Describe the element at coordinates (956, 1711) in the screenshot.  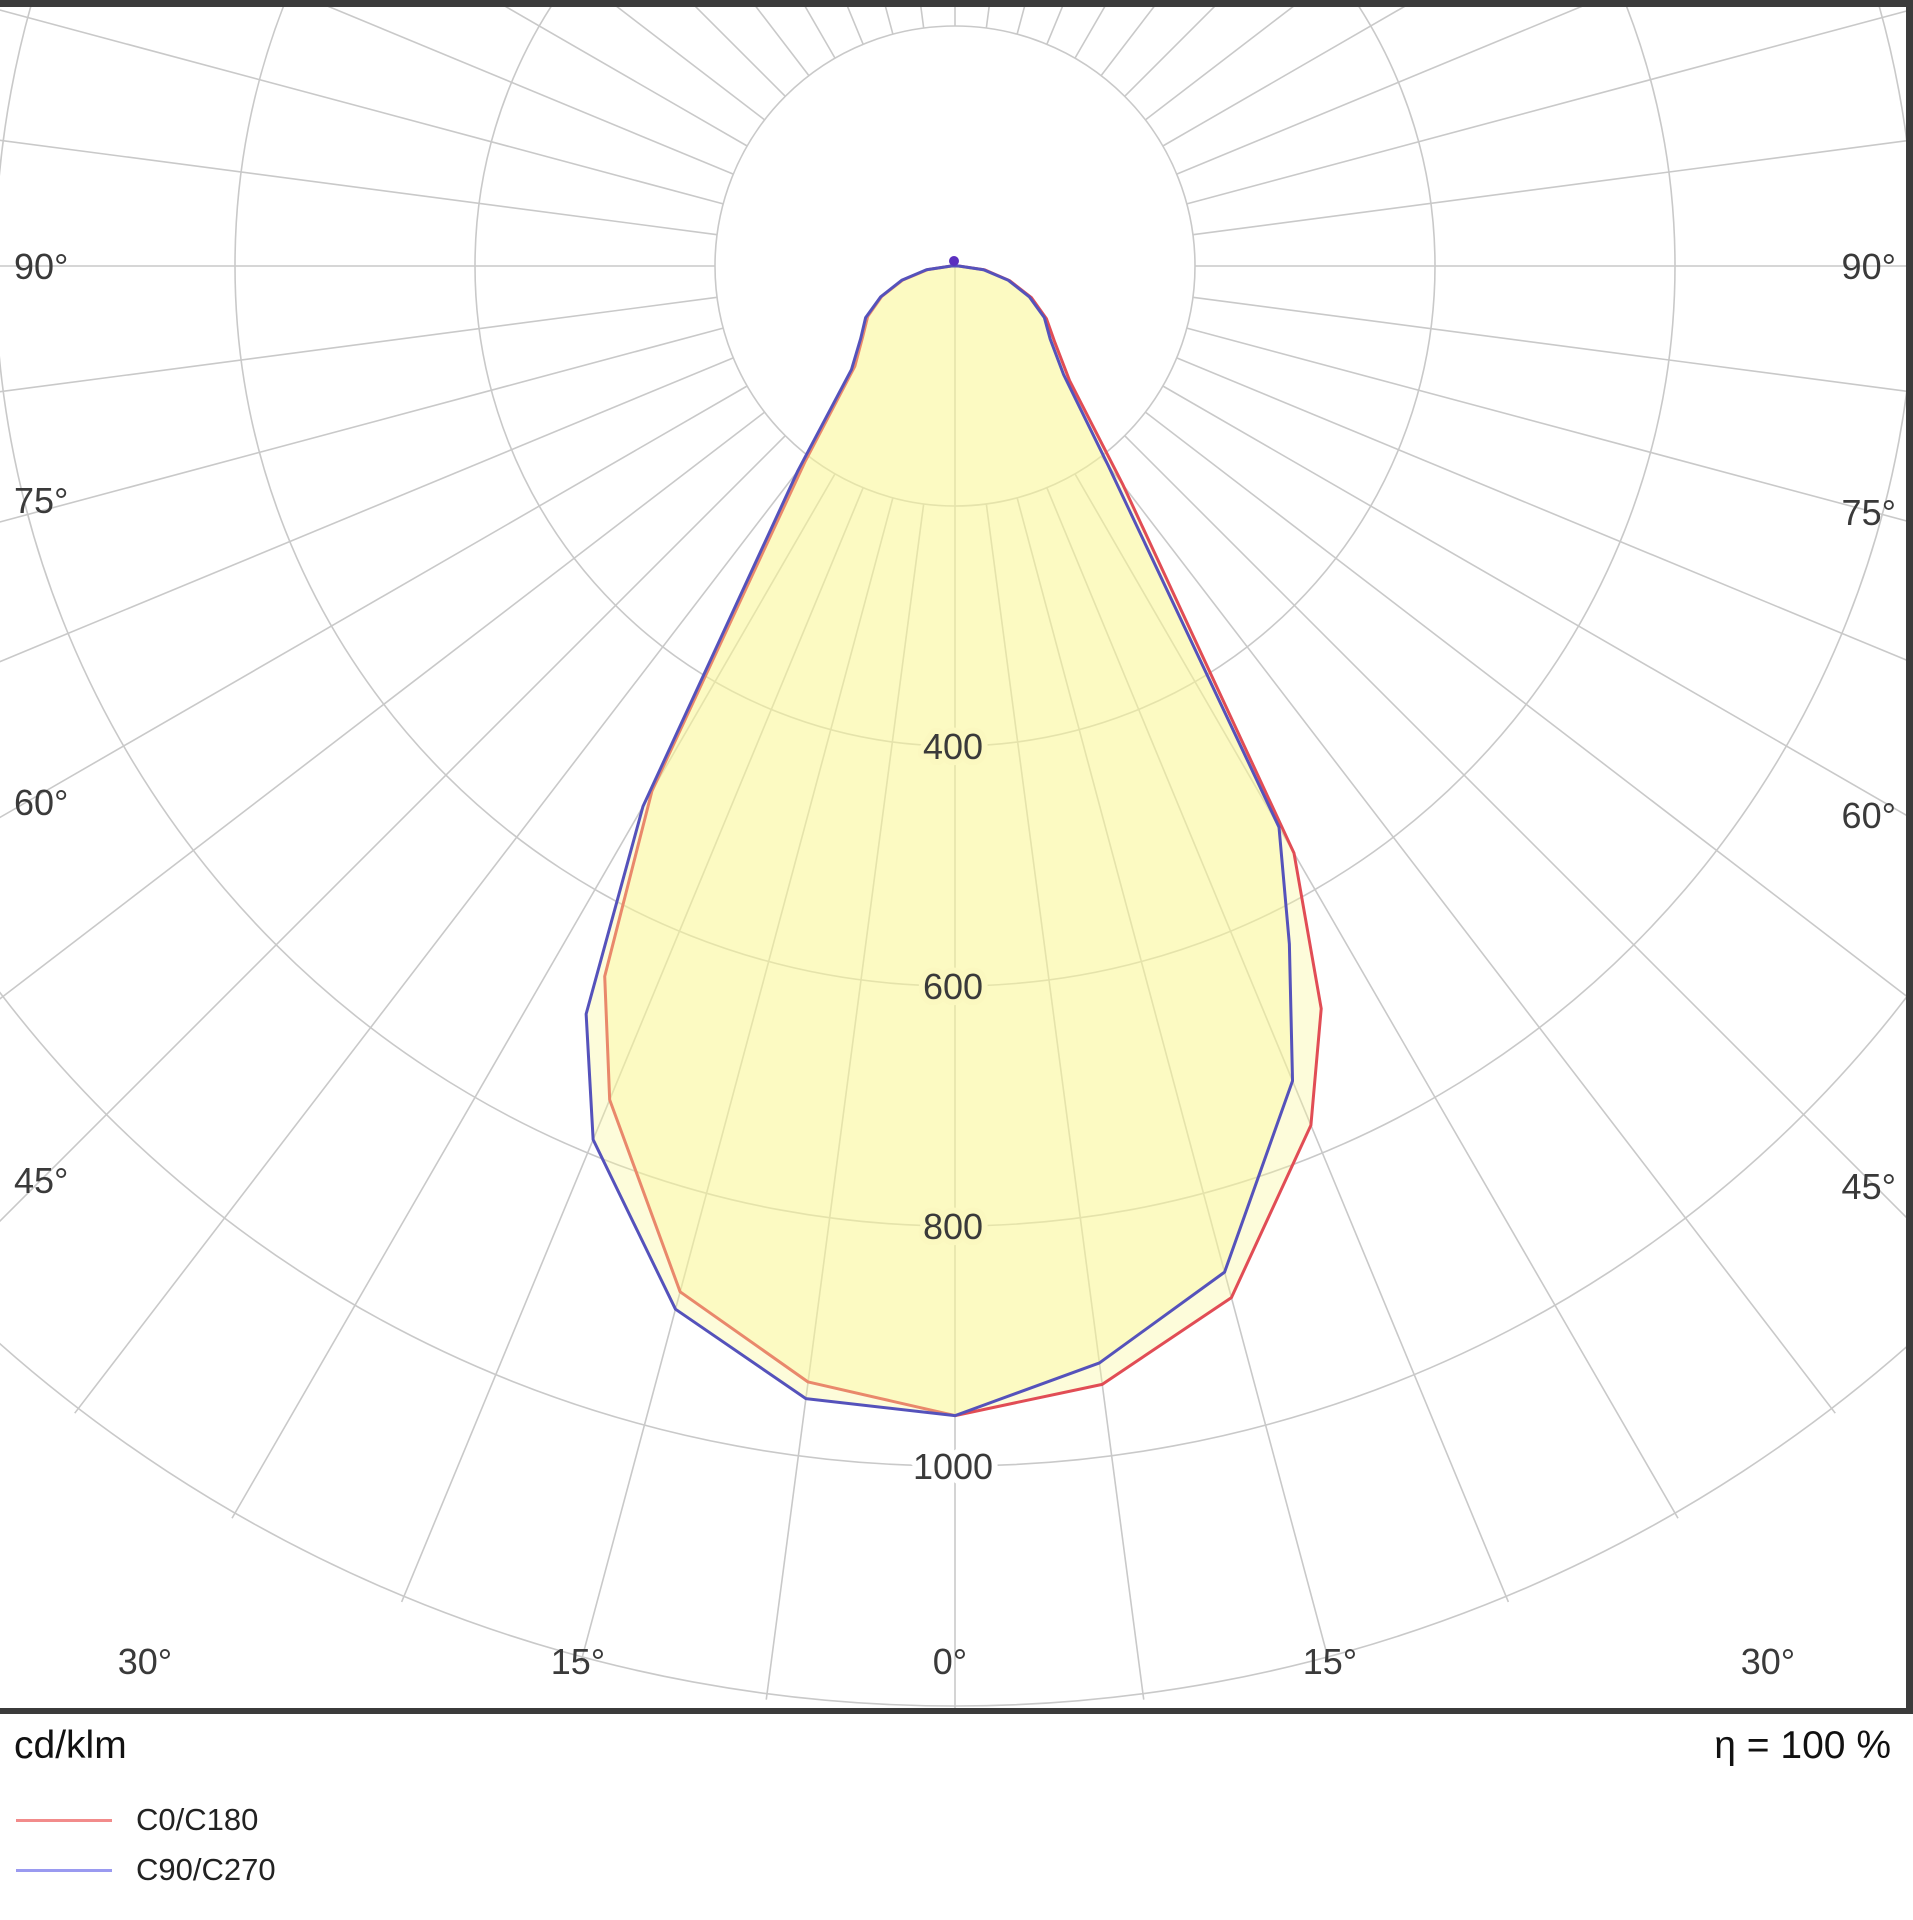
I see `bottom-rule` at that location.